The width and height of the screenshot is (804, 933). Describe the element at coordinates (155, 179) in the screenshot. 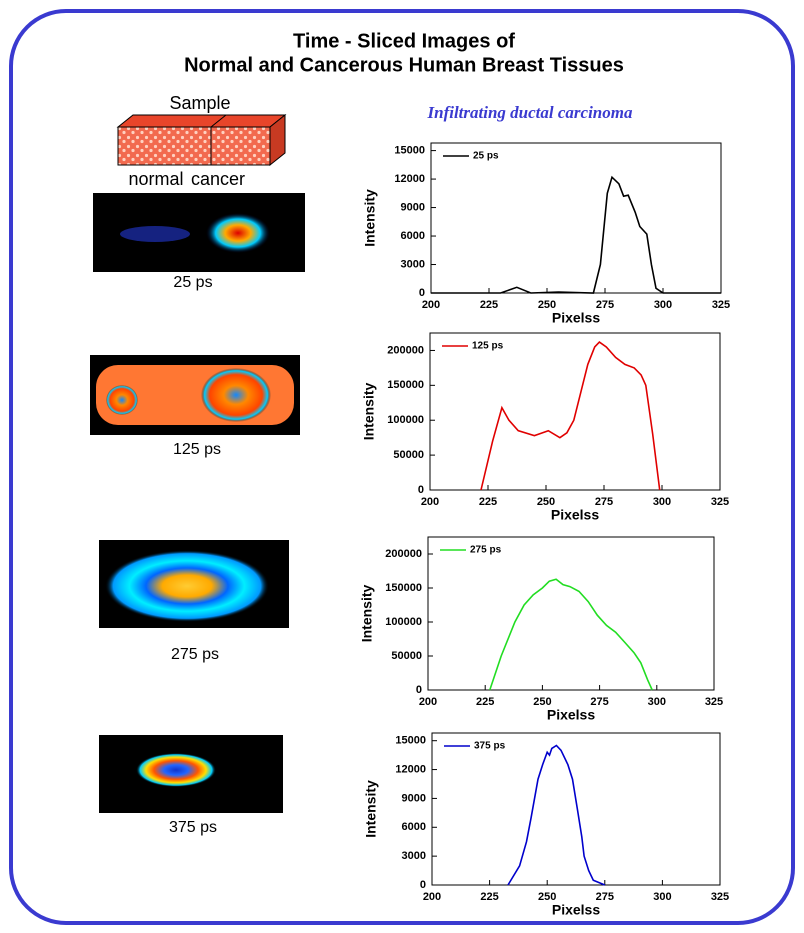

I see `sample-part: normal` at that location.